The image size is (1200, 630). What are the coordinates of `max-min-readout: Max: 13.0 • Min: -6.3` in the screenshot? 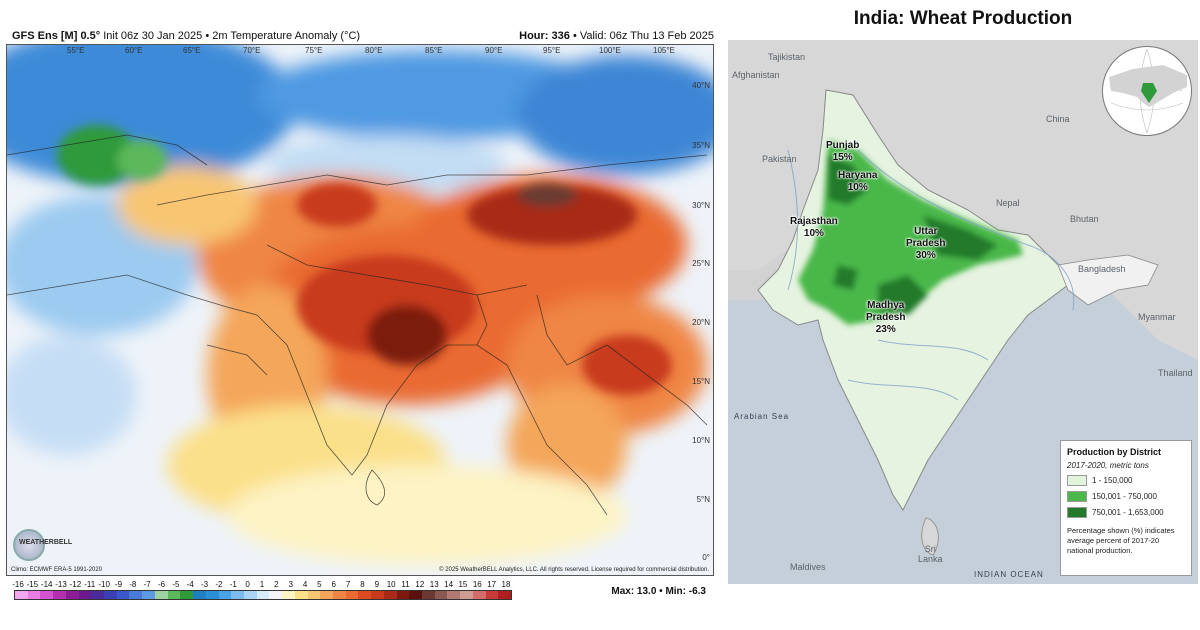 It's located at (658, 591).